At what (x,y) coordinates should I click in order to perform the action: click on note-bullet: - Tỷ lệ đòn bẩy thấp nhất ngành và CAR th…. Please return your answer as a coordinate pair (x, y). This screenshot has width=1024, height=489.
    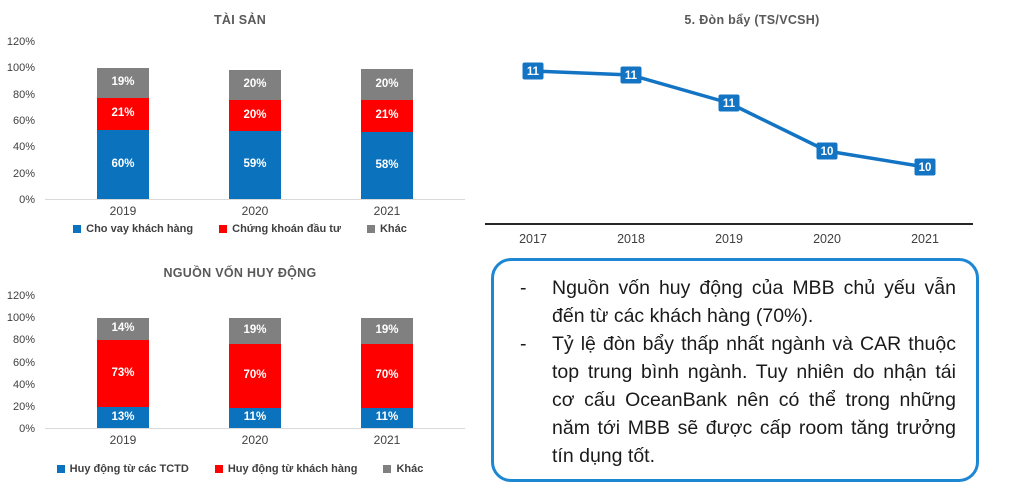
    Looking at the image, I should click on (738, 400).